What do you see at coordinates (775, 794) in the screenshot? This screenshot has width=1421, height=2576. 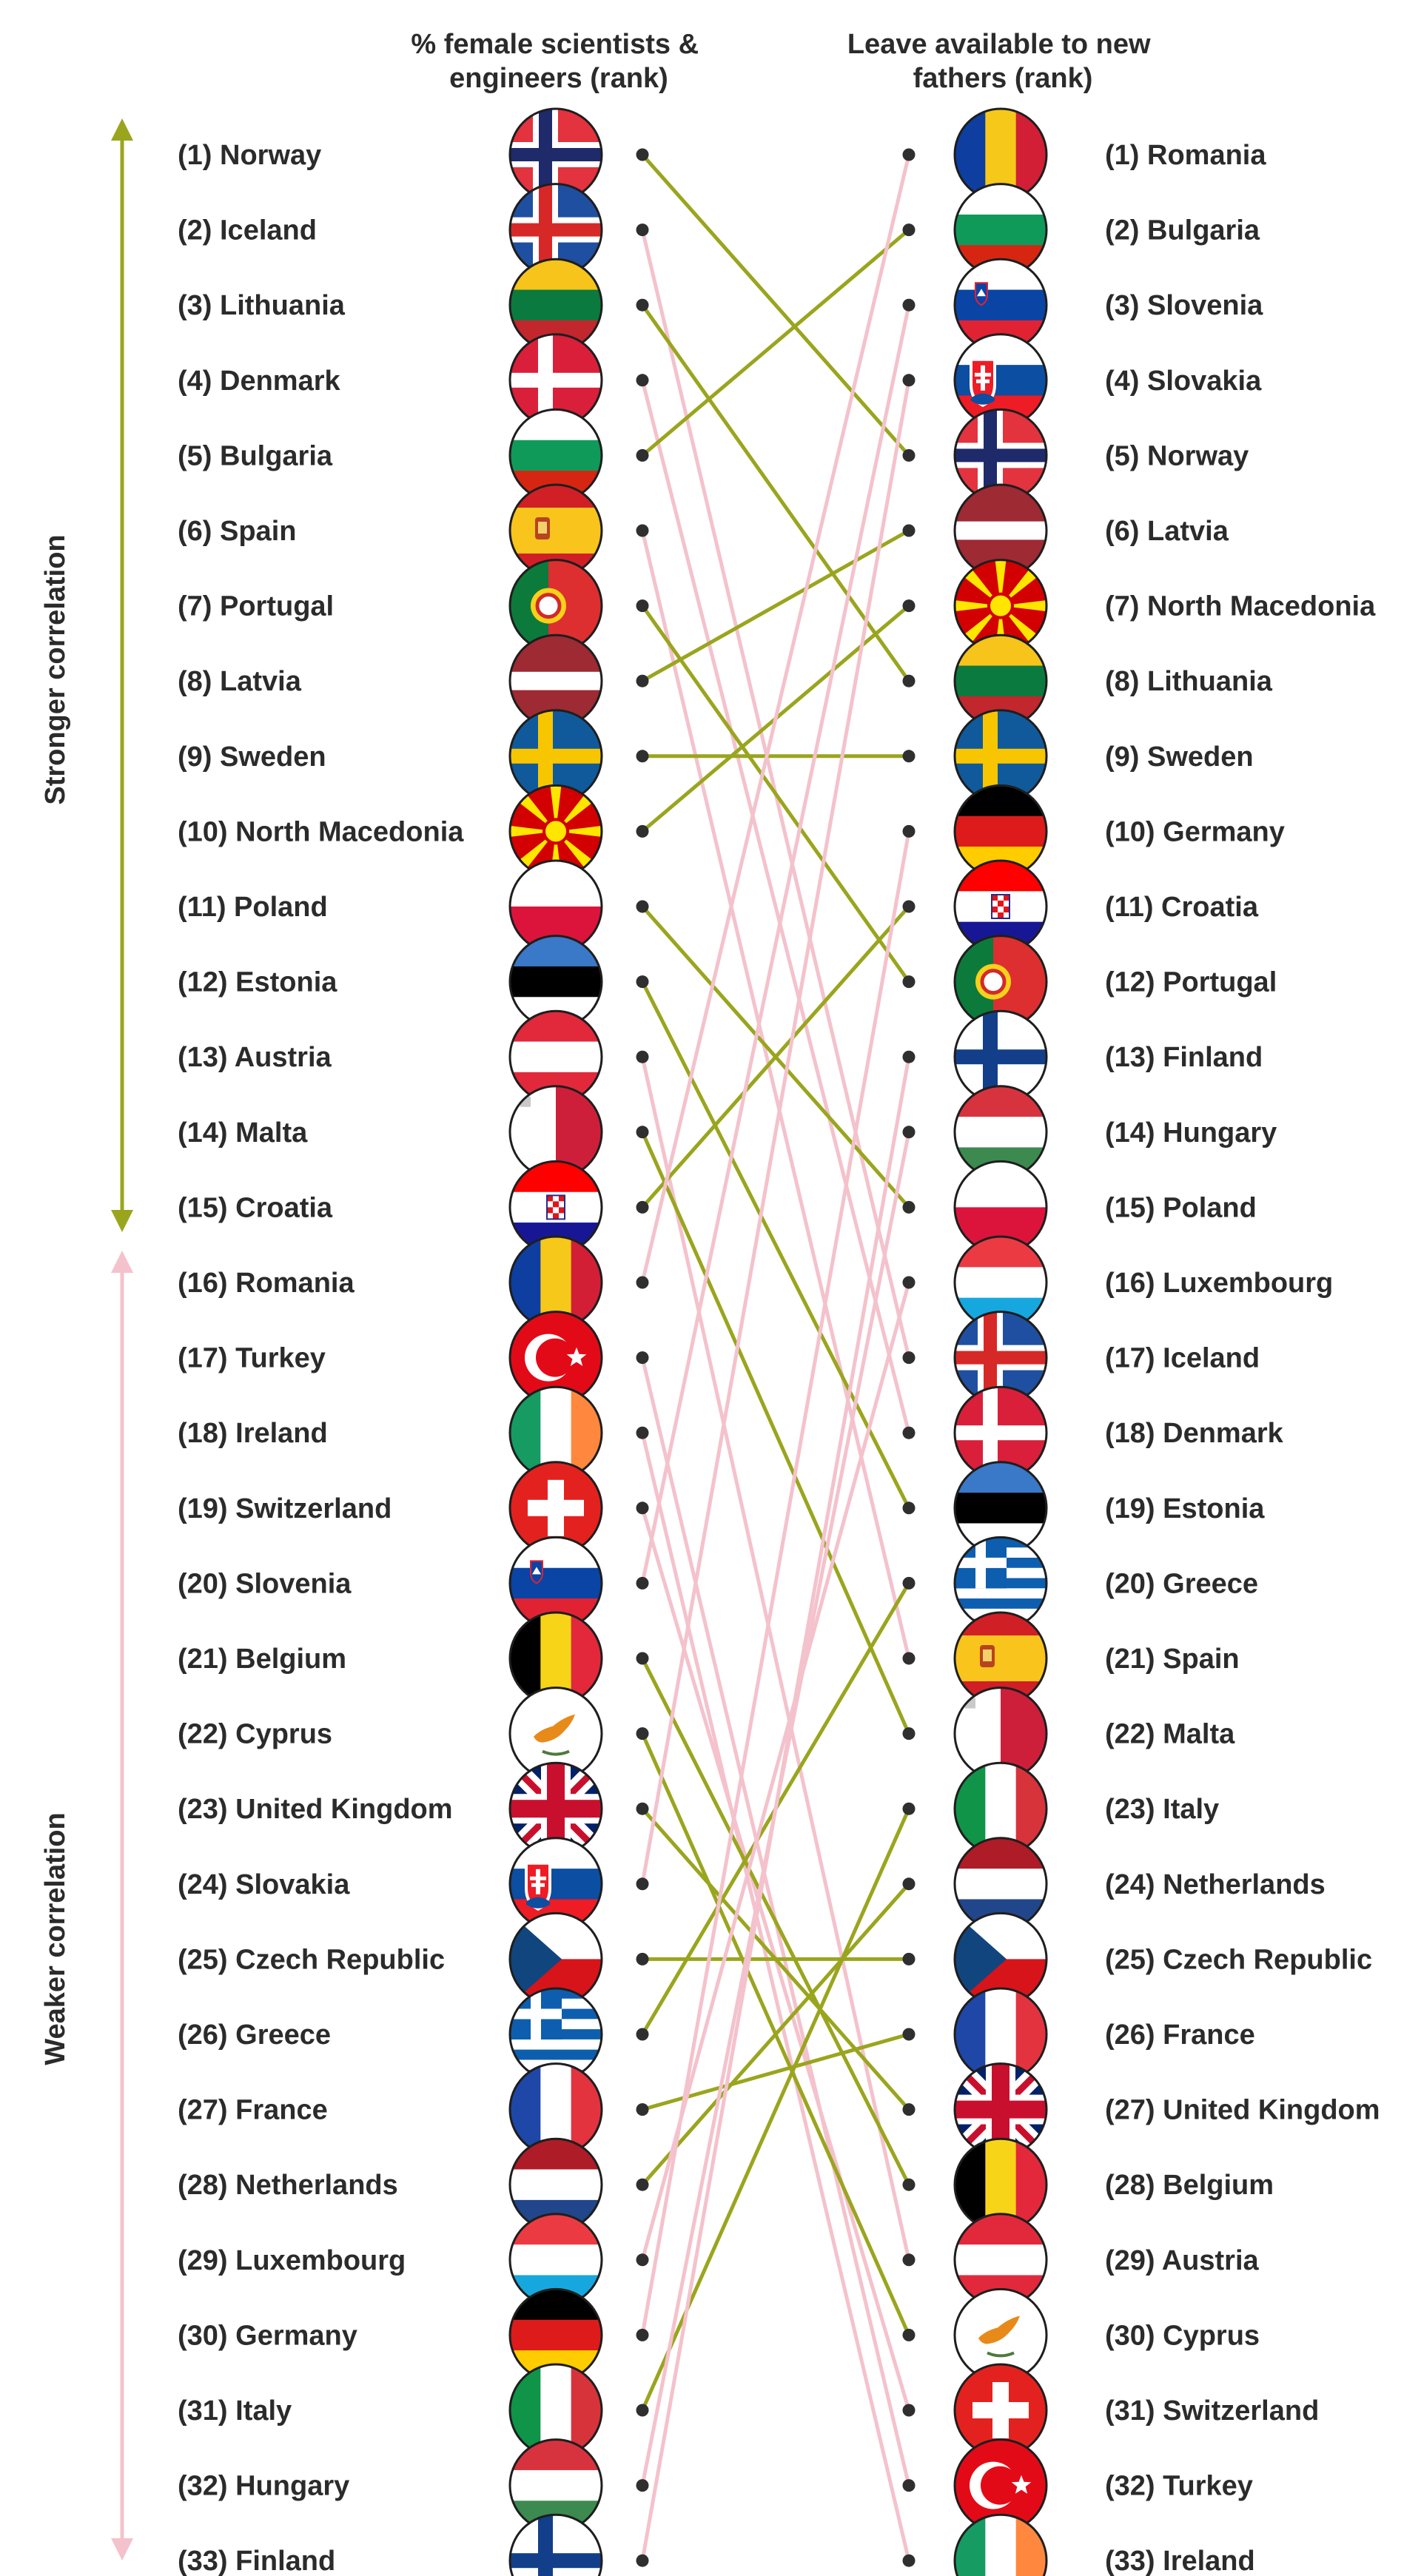 I see `connector-portugal` at bounding box center [775, 794].